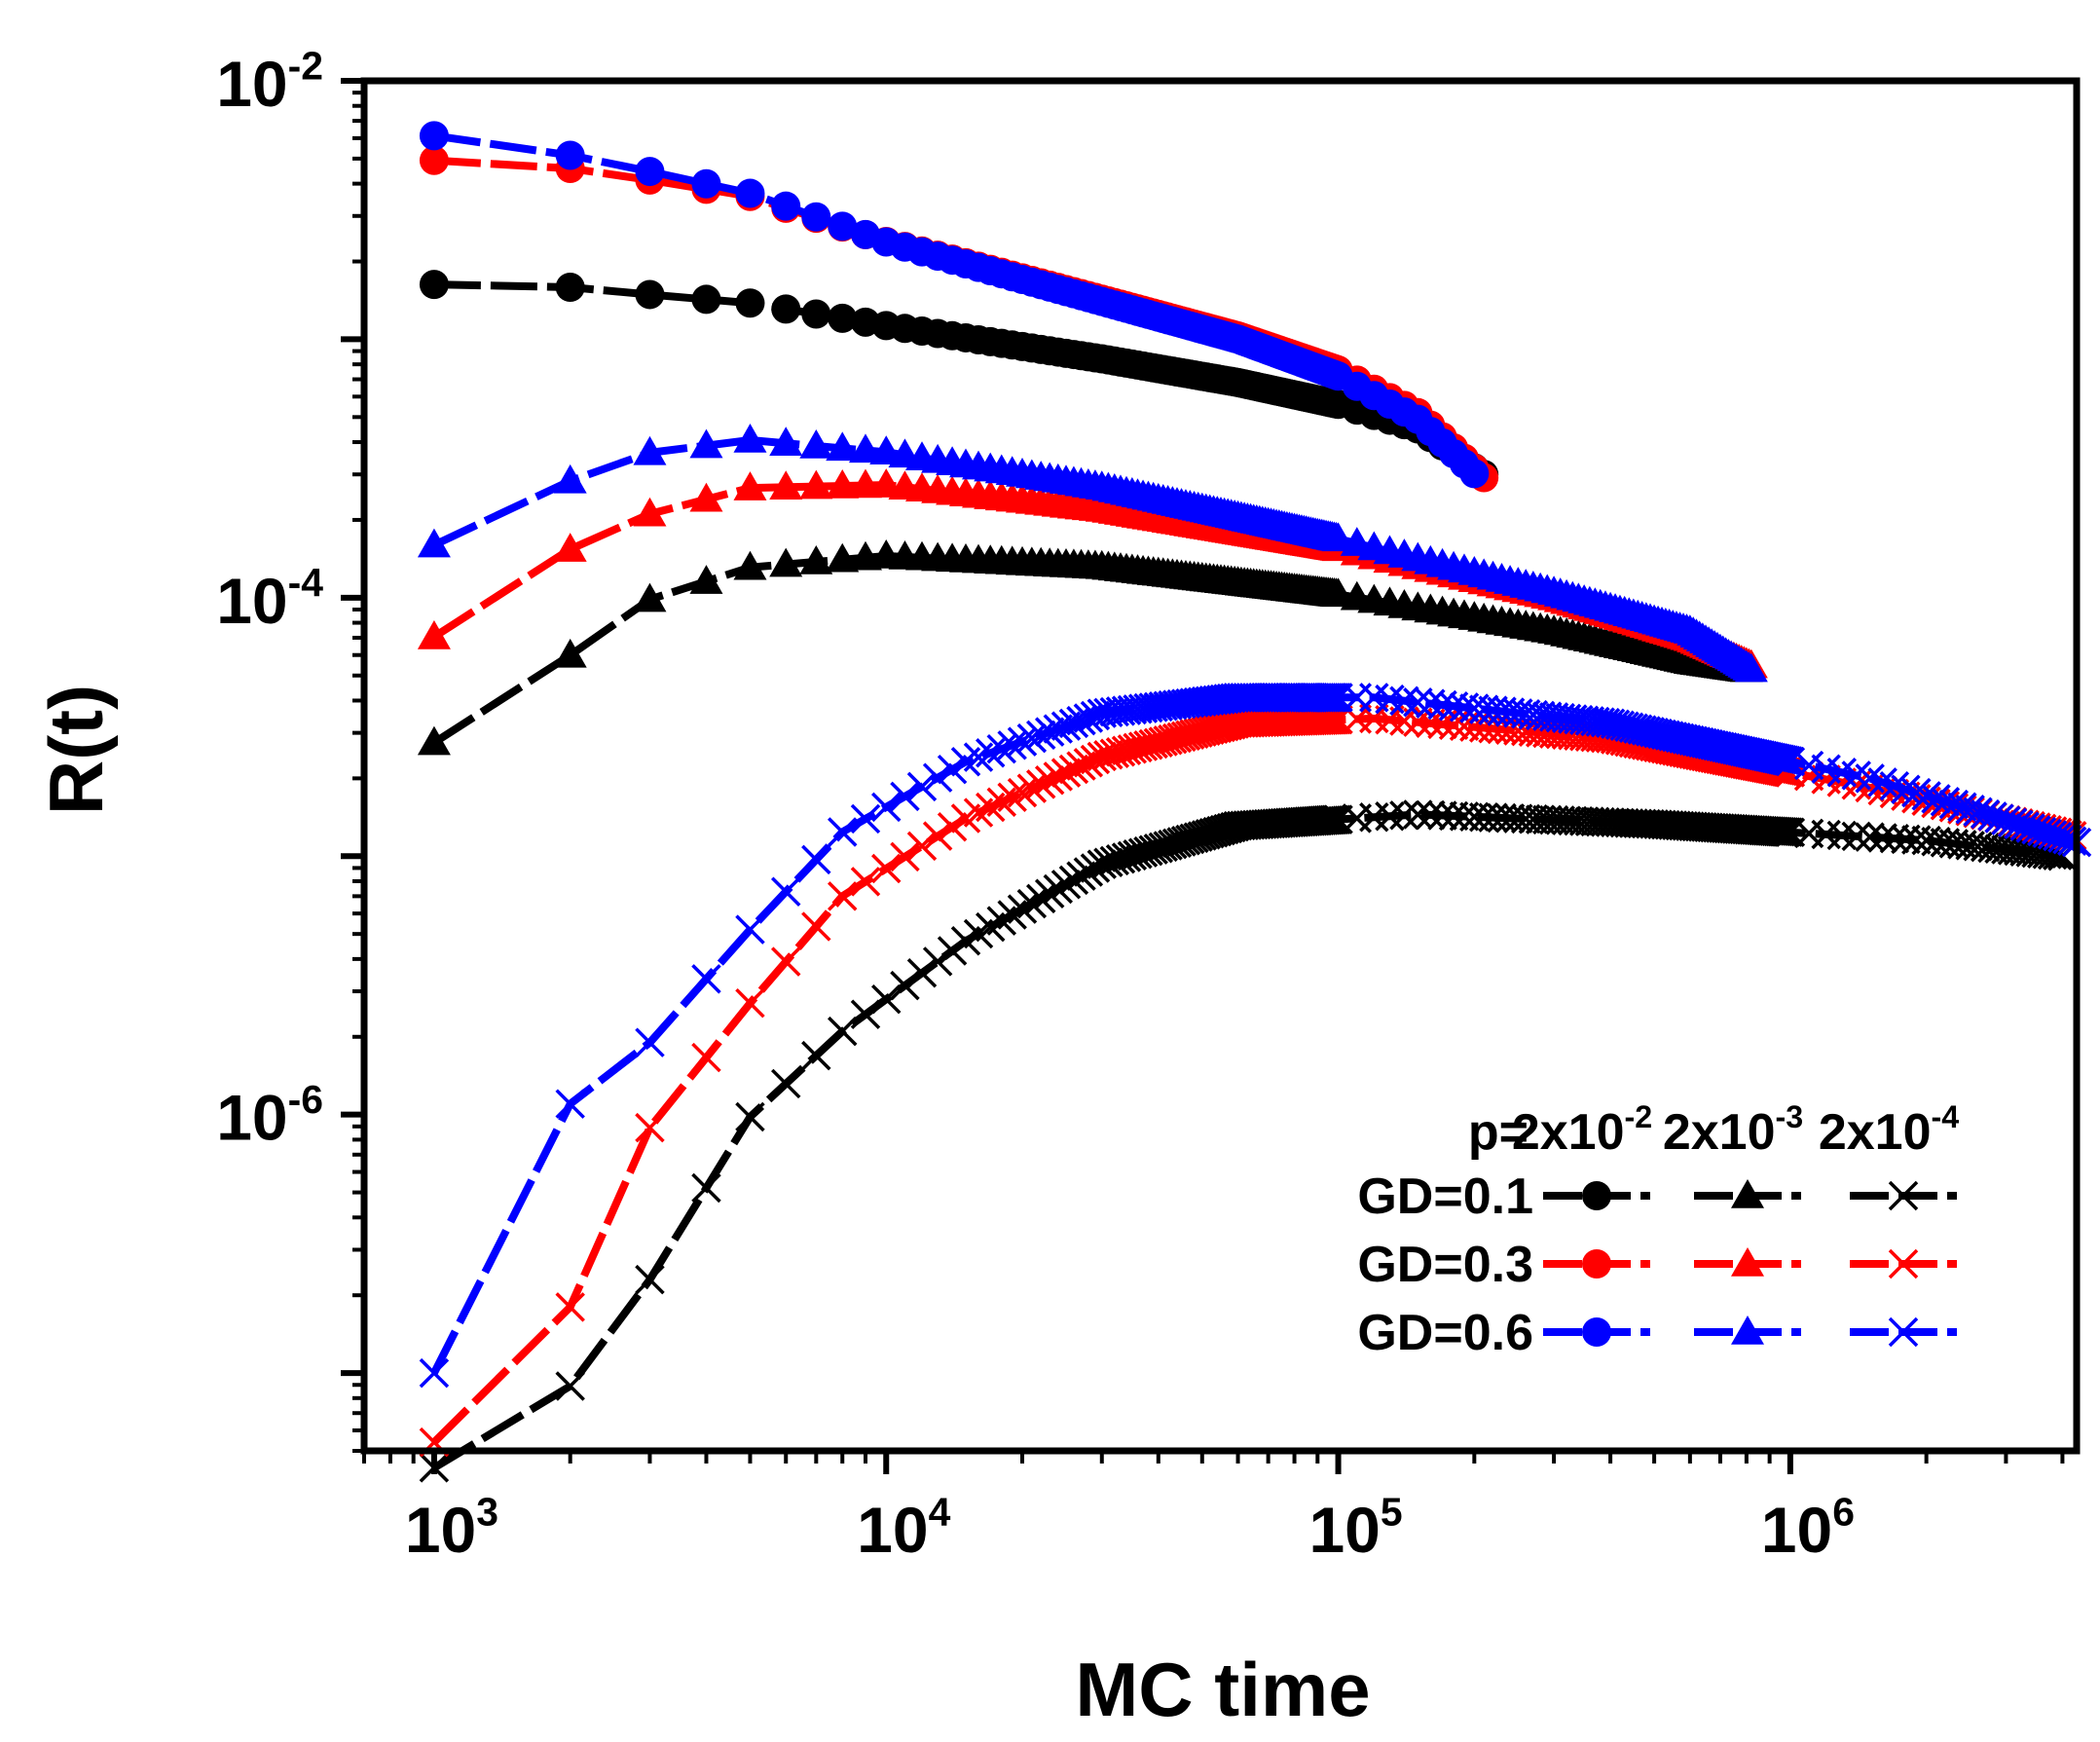  I want to click on x-tick-label: 10³, so click(451, 1528).